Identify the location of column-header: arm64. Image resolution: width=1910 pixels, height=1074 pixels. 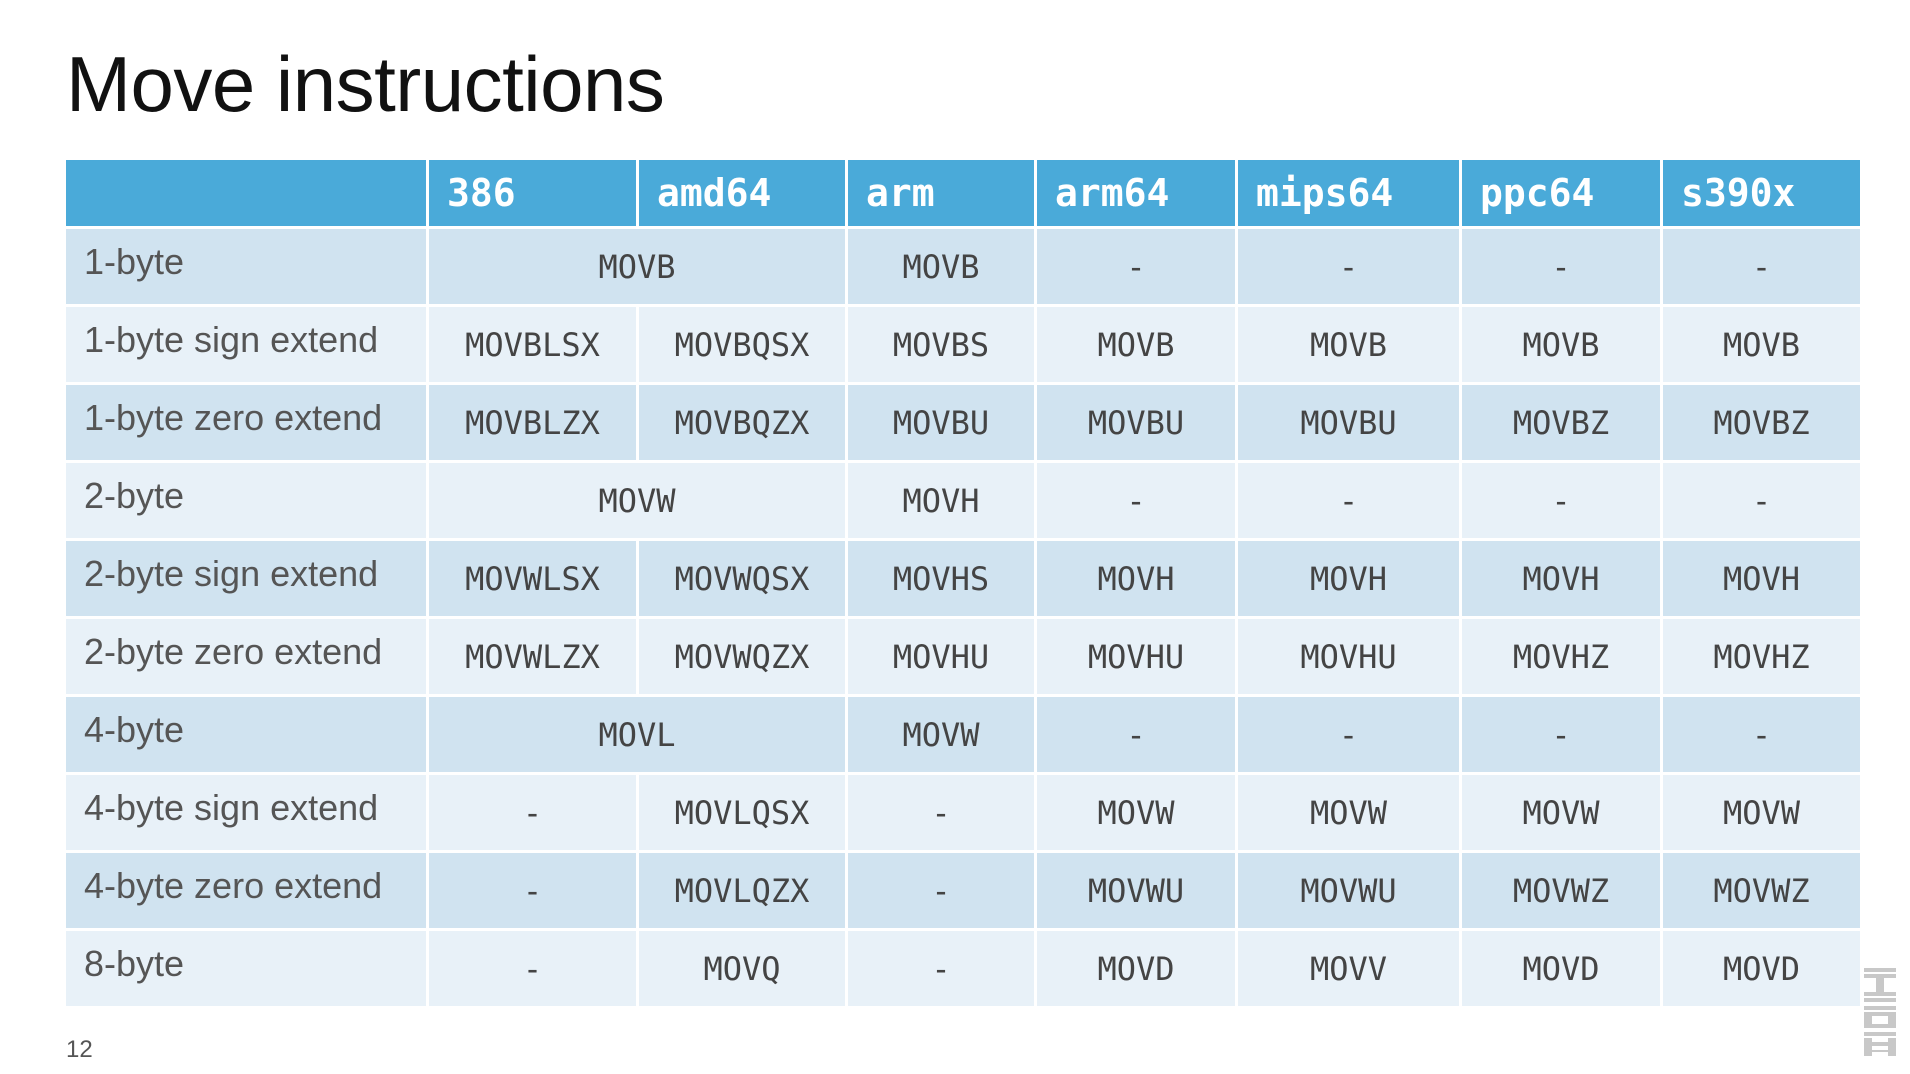
(1136, 193).